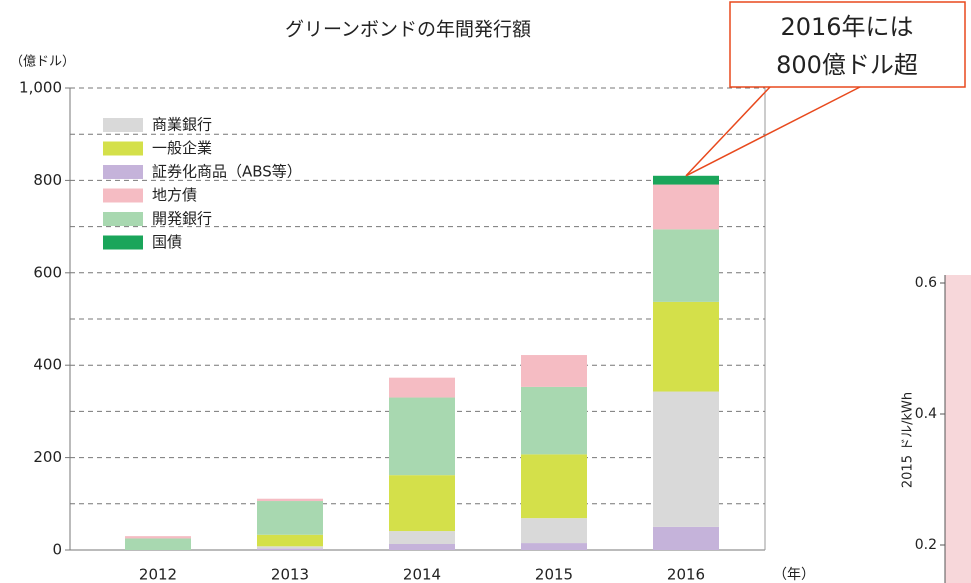 Image resolution: width=971 pixels, height=583 pixels. I want to click on y-tick-label: 600, so click(47, 272).